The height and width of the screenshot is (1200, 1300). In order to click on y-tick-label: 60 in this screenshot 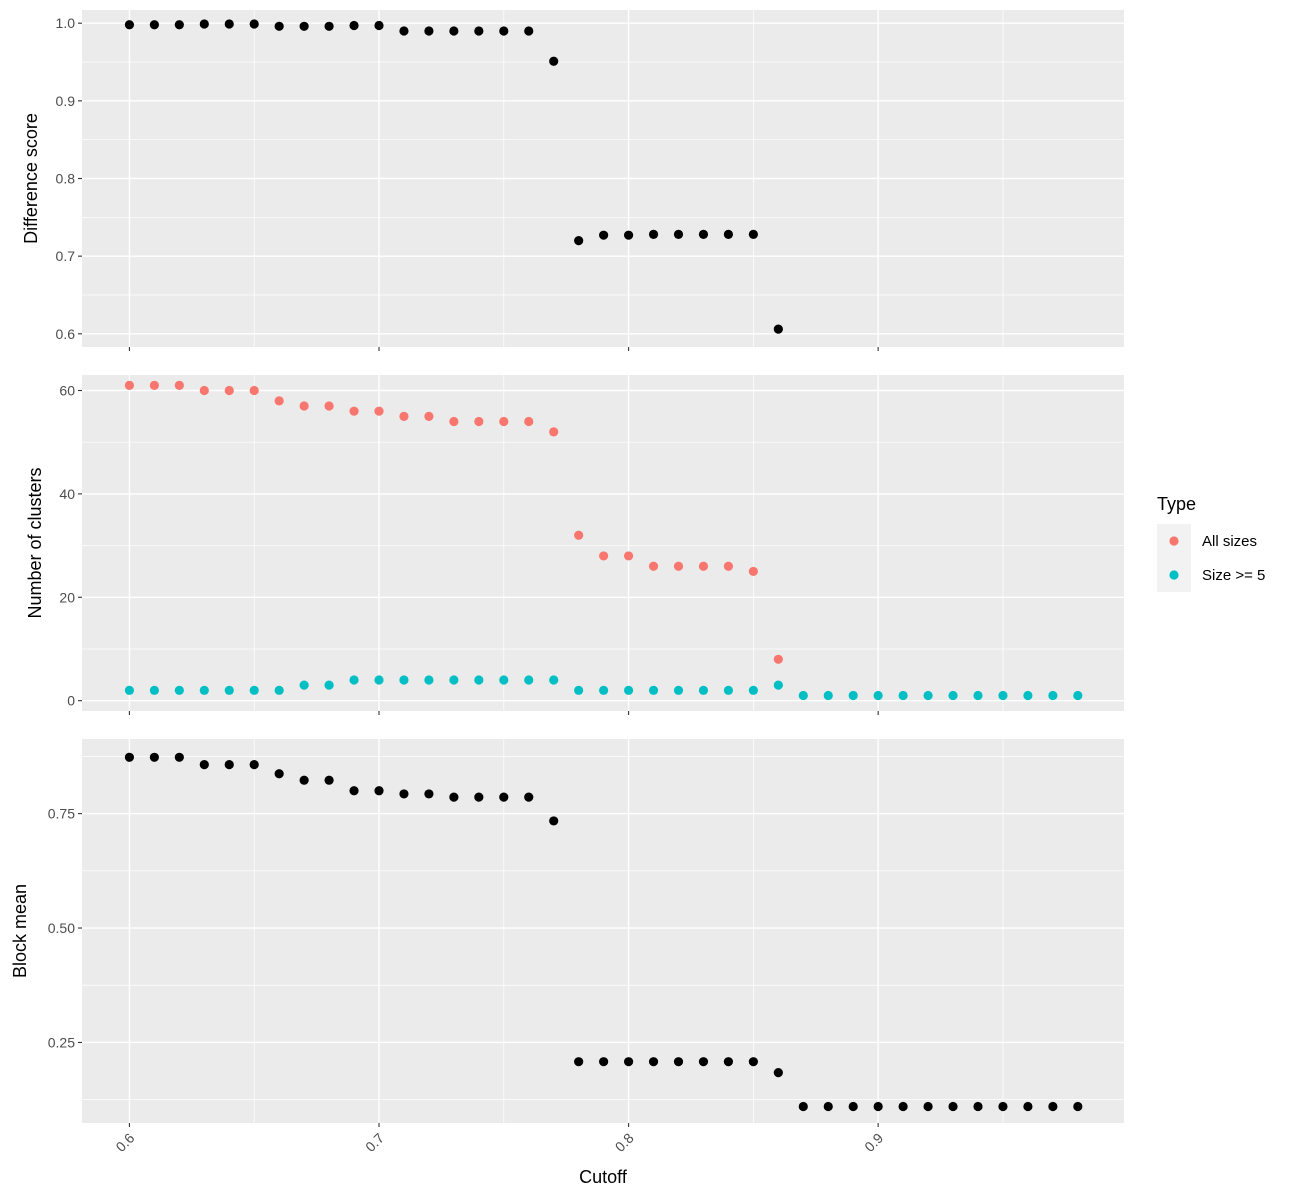, I will do `click(67, 391)`.